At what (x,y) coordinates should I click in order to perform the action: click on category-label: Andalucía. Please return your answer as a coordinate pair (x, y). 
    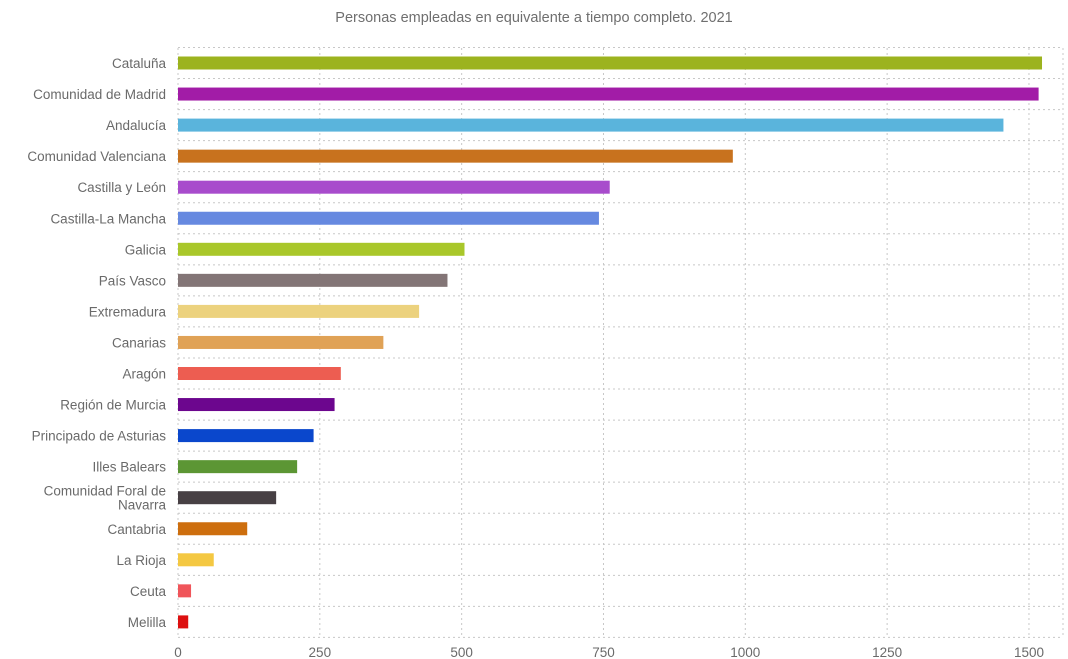
    Looking at the image, I should click on (136, 125).